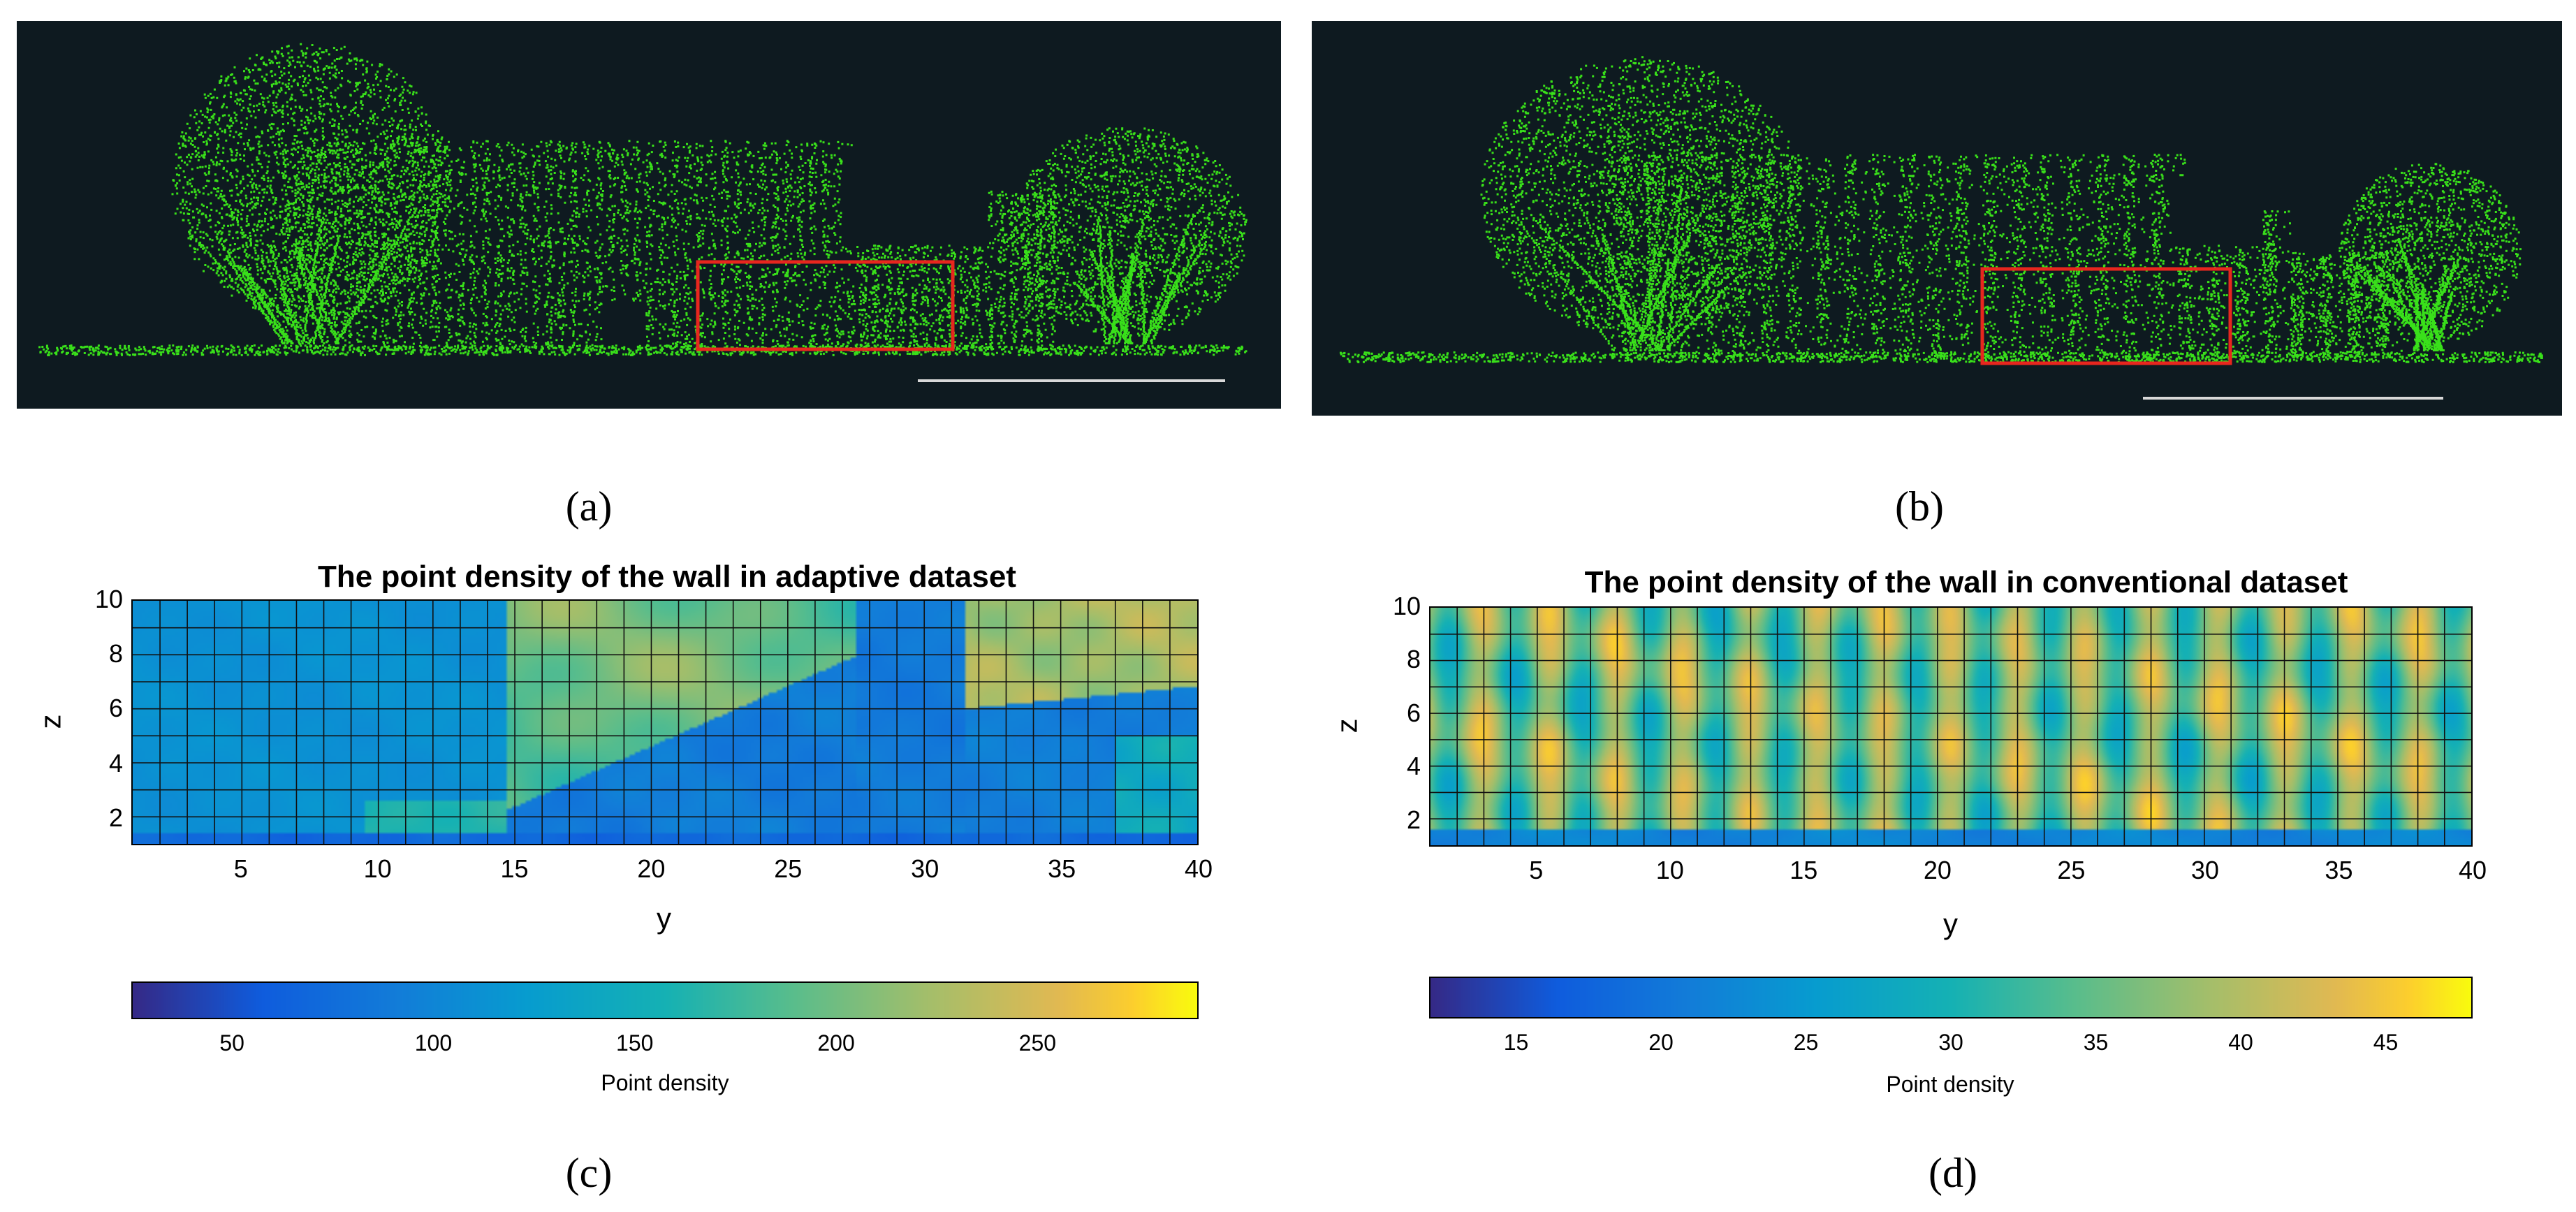  Describe the element at coordinates (115, 818) in the screenshot. I see `chart-c-ytick: 2` at that location.